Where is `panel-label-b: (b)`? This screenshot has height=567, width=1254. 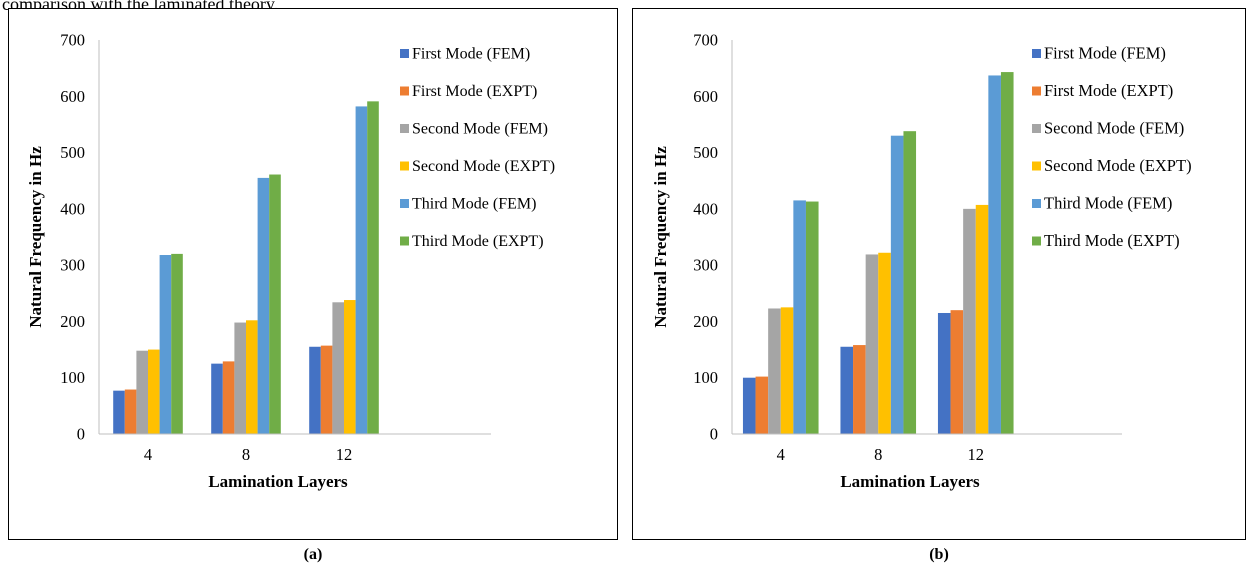
panel-label-b: (b) is located at coordinates (939, 554).